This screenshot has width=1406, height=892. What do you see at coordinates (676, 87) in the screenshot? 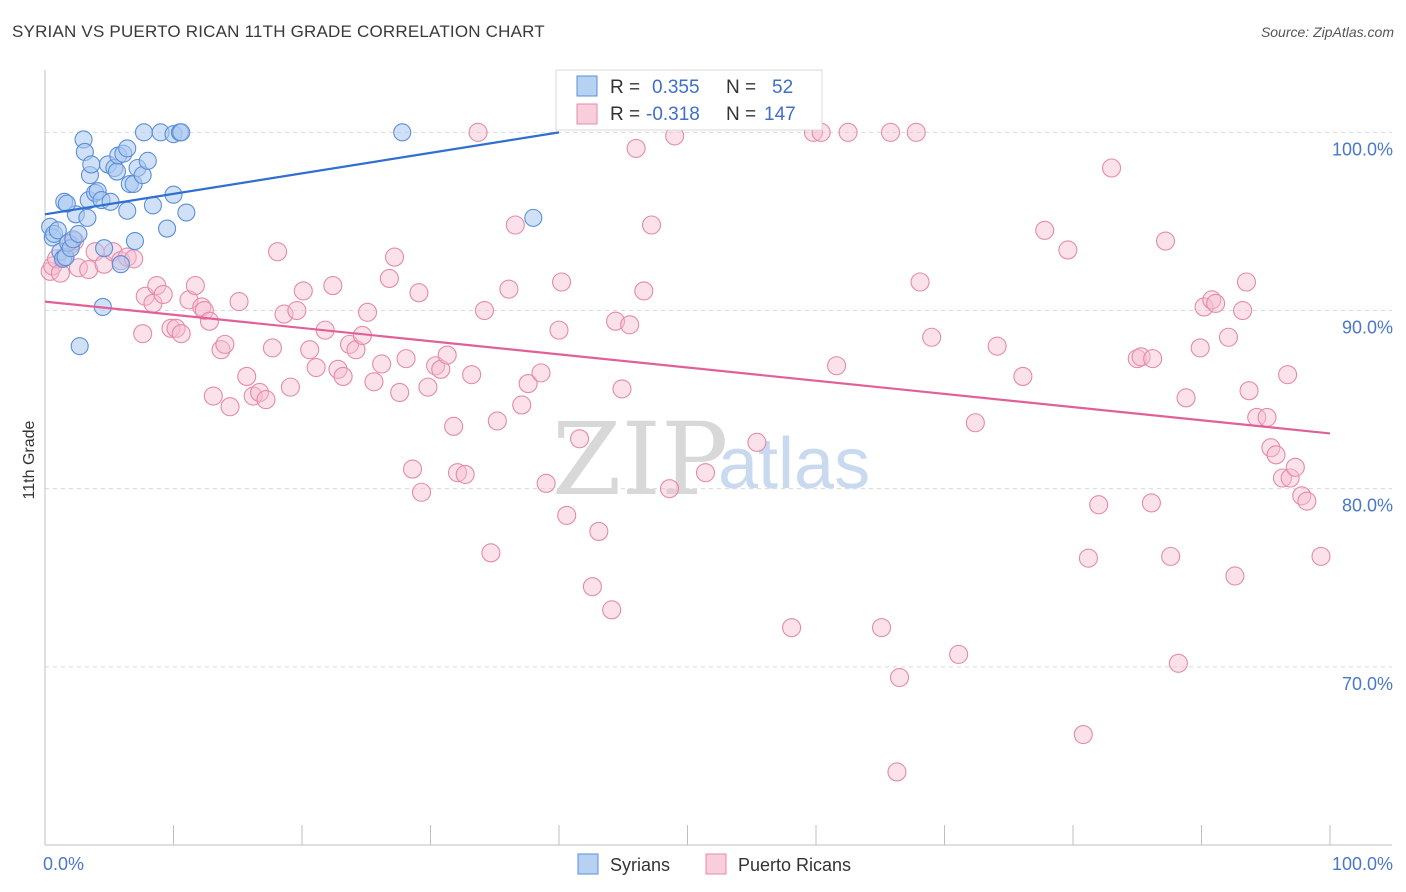
I see `syrians-r-value: 0.355` at bounding box center [676, 87].